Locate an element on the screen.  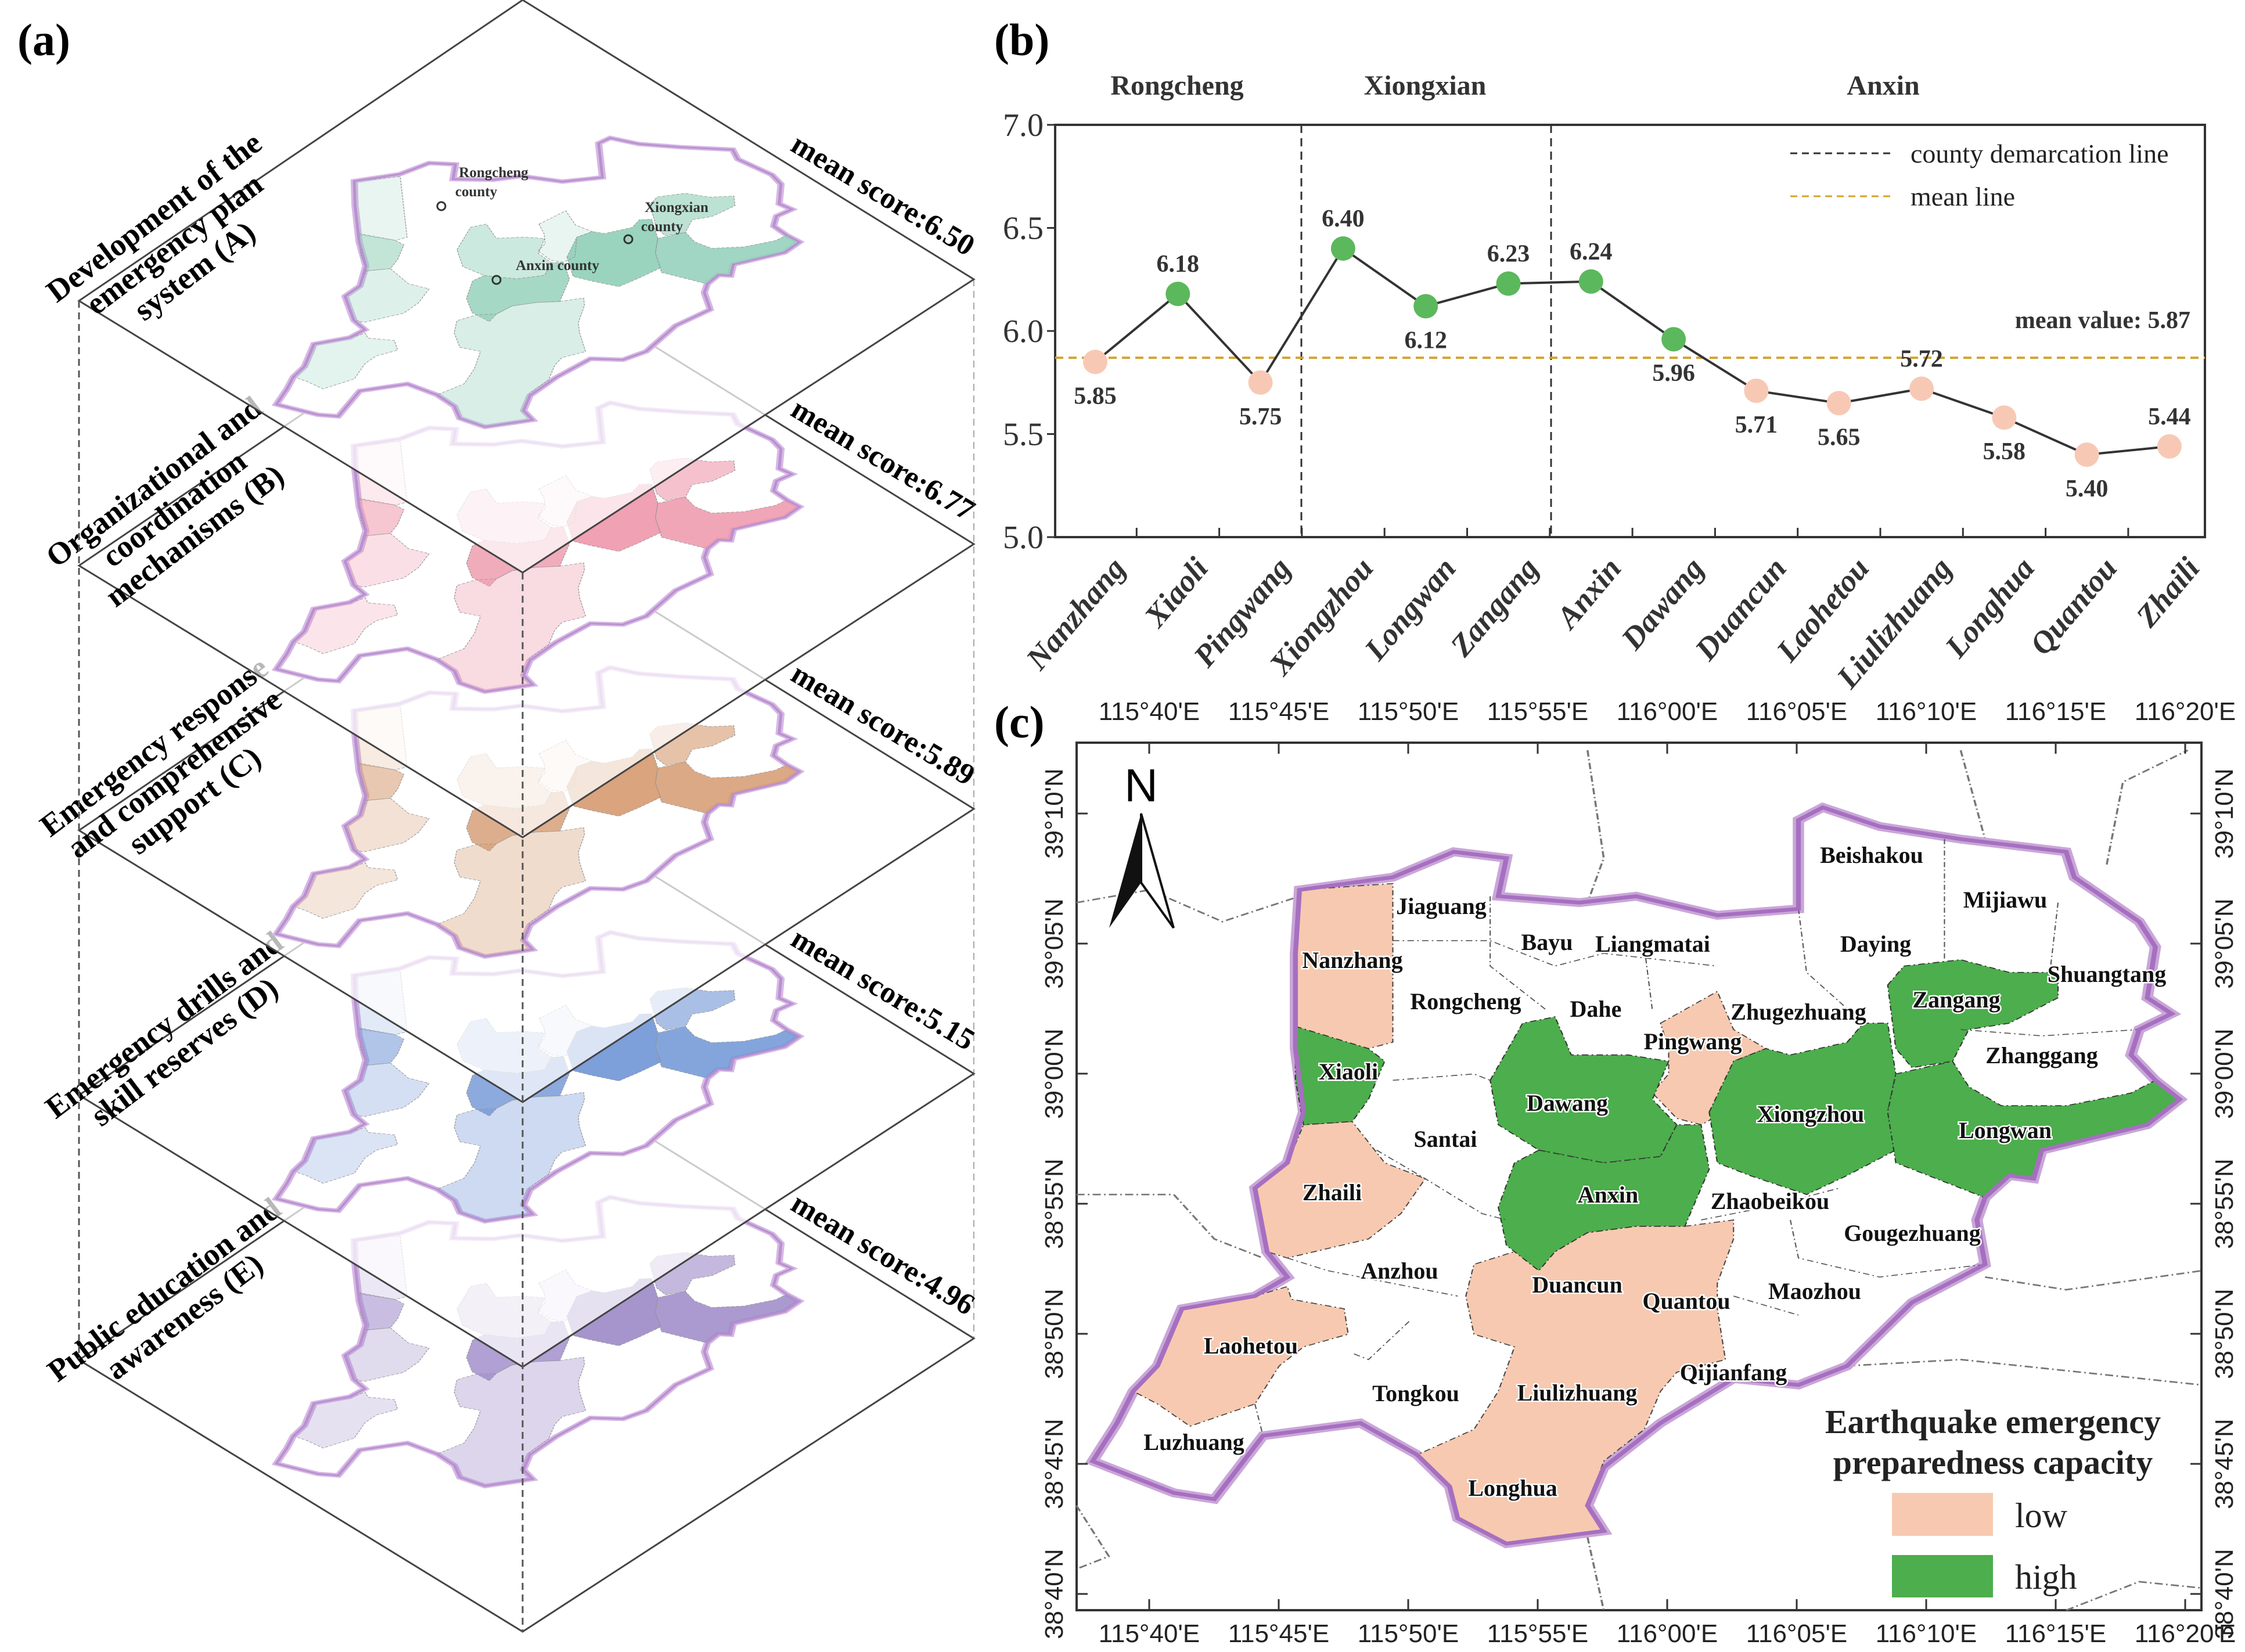
data-point-laohetou is located at coordinates (1839, 403).